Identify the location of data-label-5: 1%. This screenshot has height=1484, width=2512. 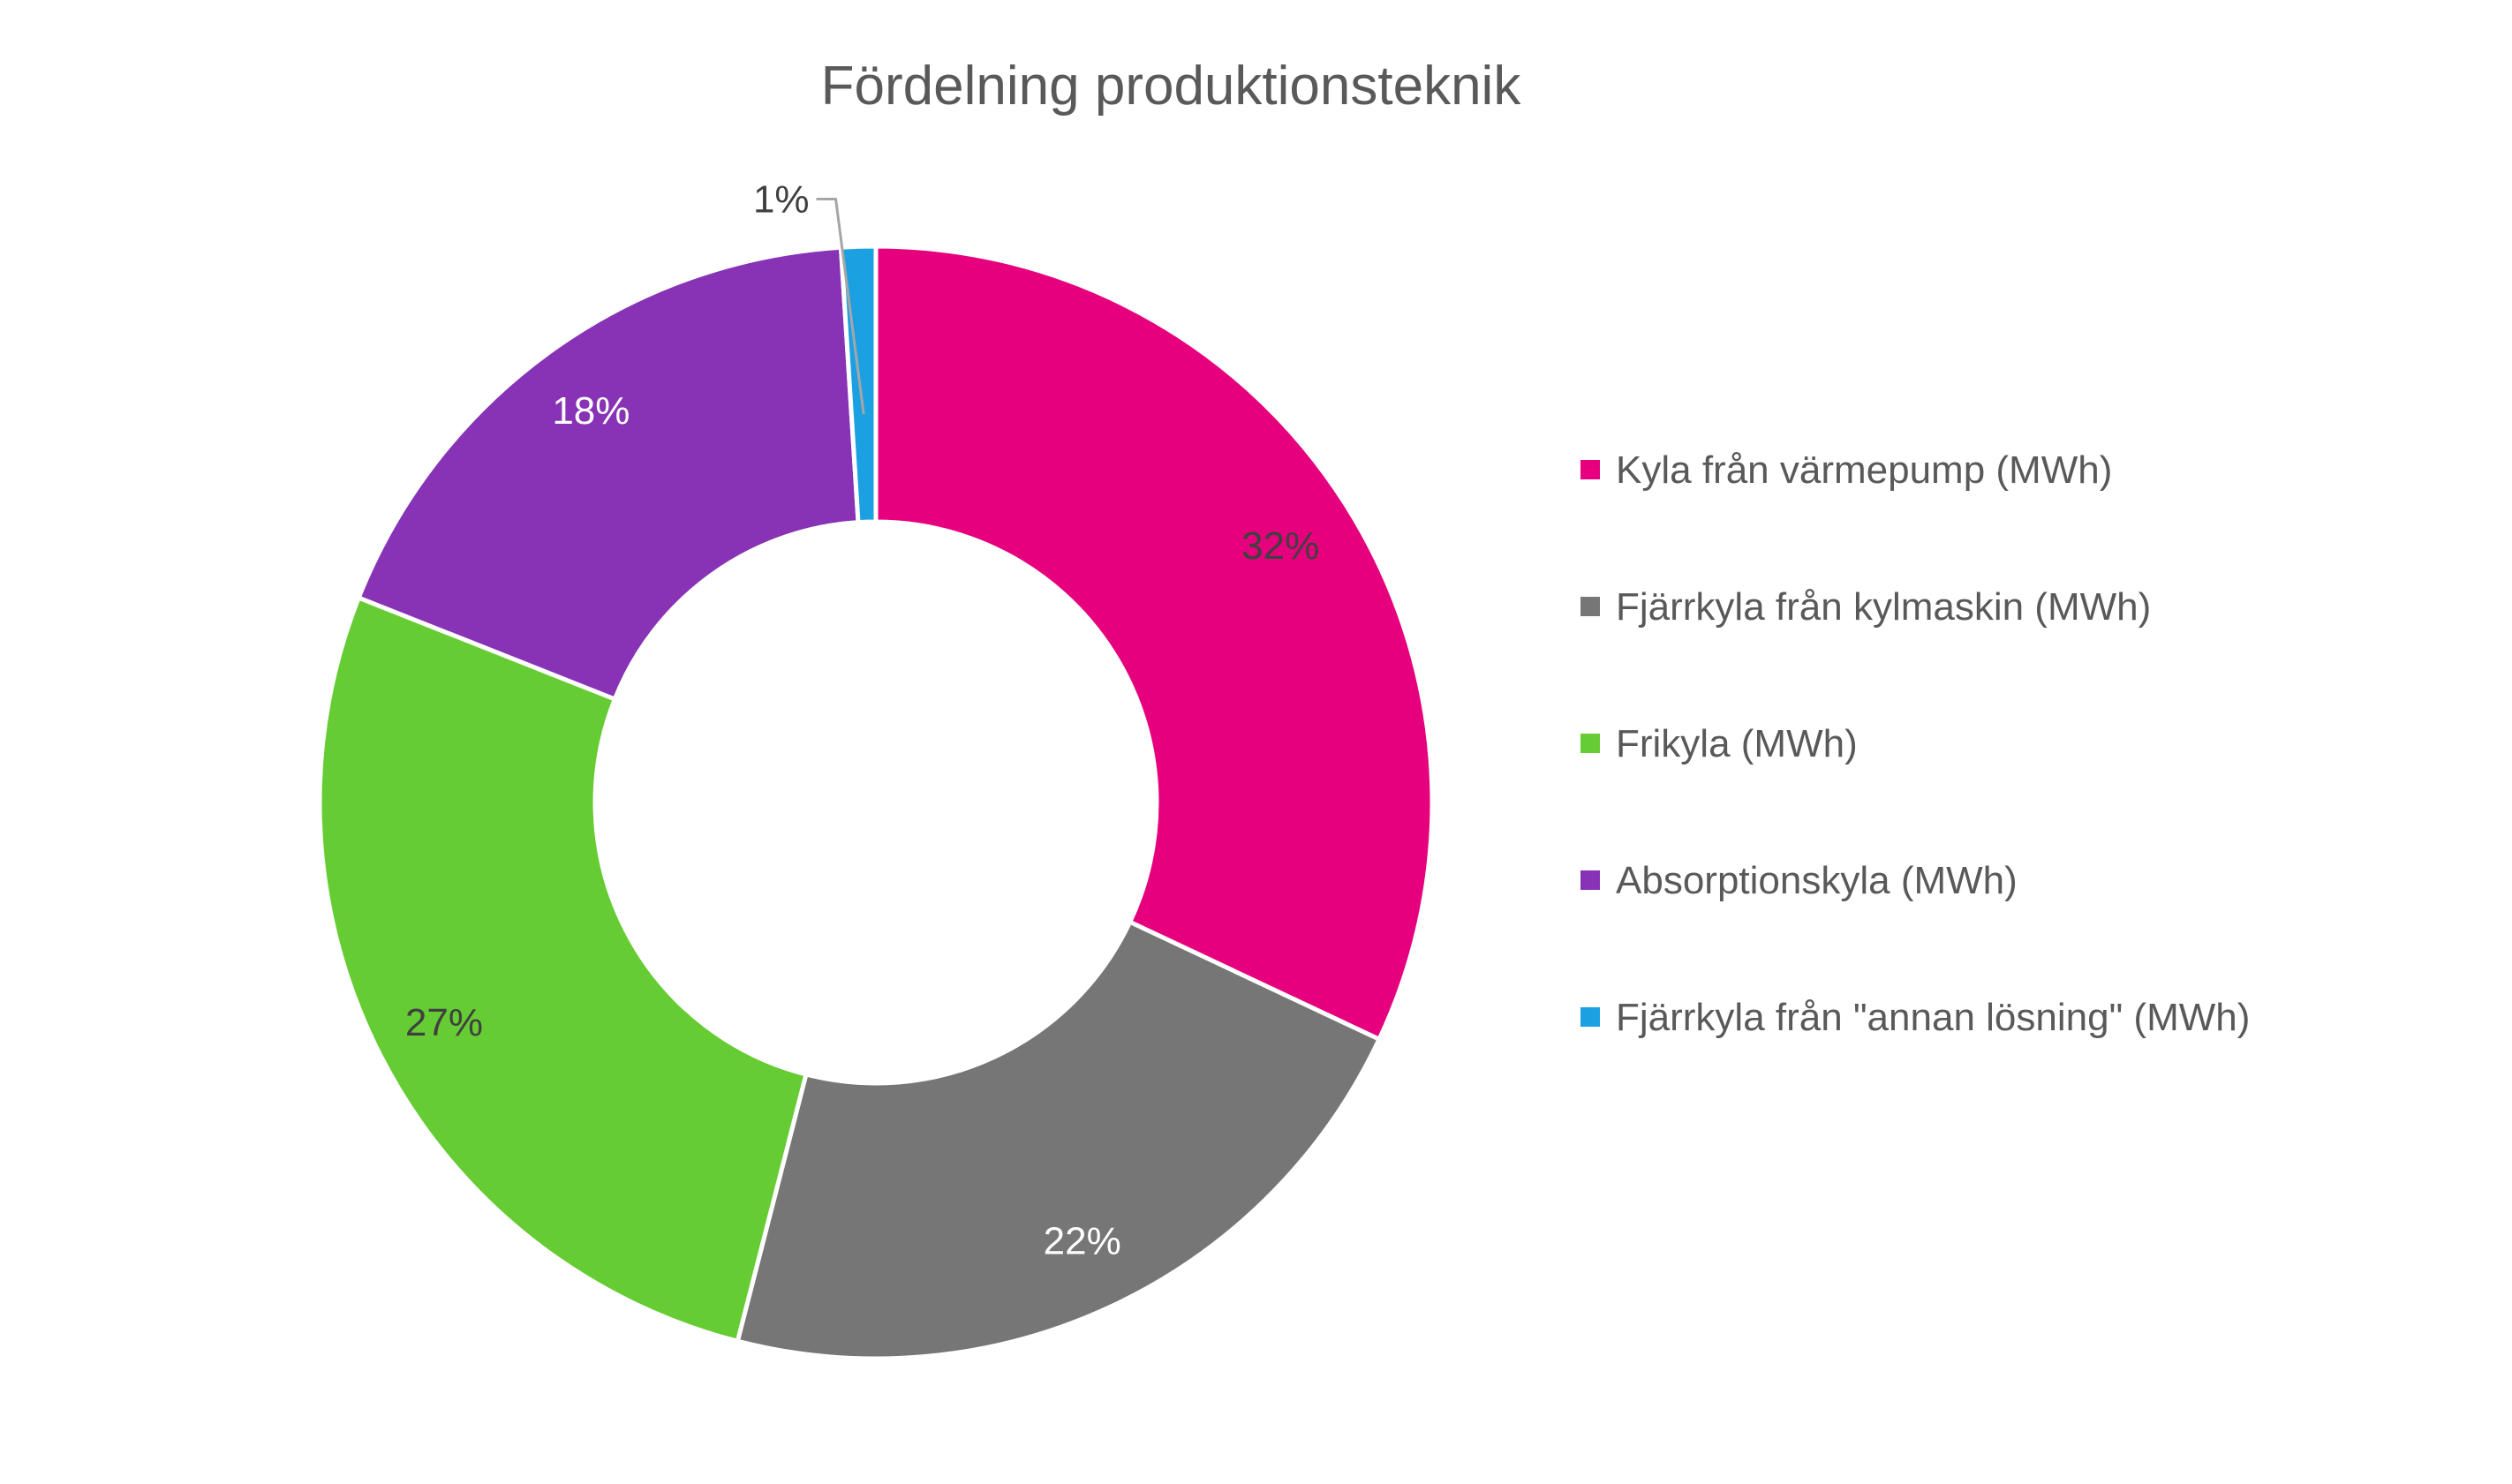
(781, 200).